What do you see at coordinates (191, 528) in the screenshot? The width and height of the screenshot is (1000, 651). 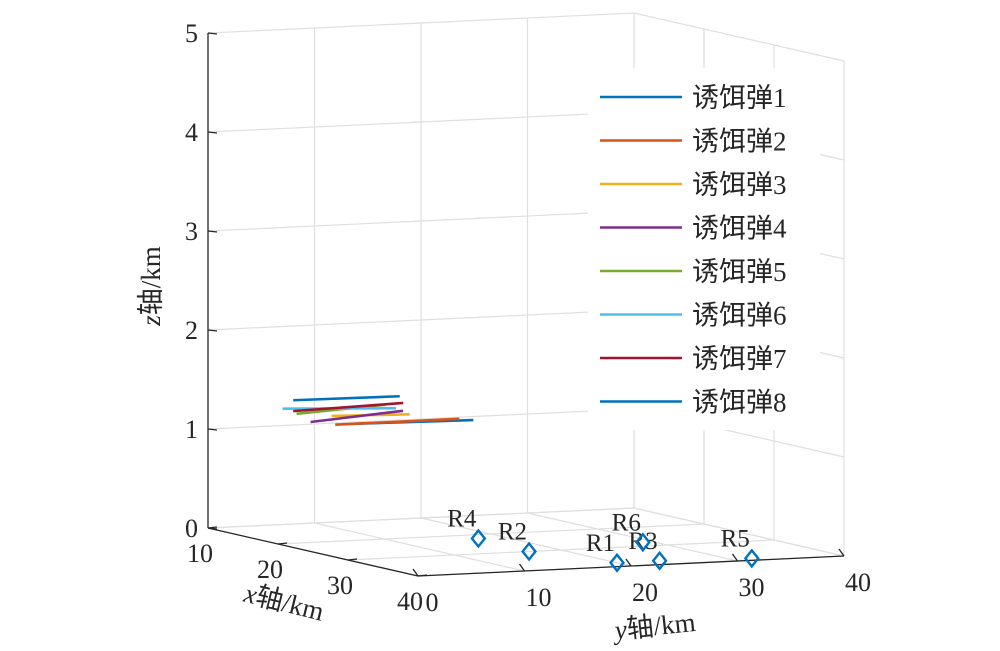 I see `z-tick-label: 0` at bounding box center [191, 528].